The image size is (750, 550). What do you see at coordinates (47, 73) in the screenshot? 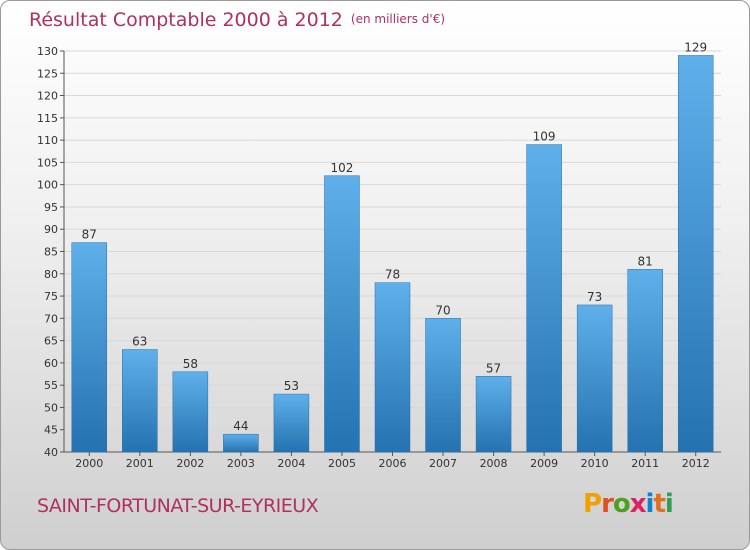
I see `y-tick-label: 125` at bounding box center [47, 73].